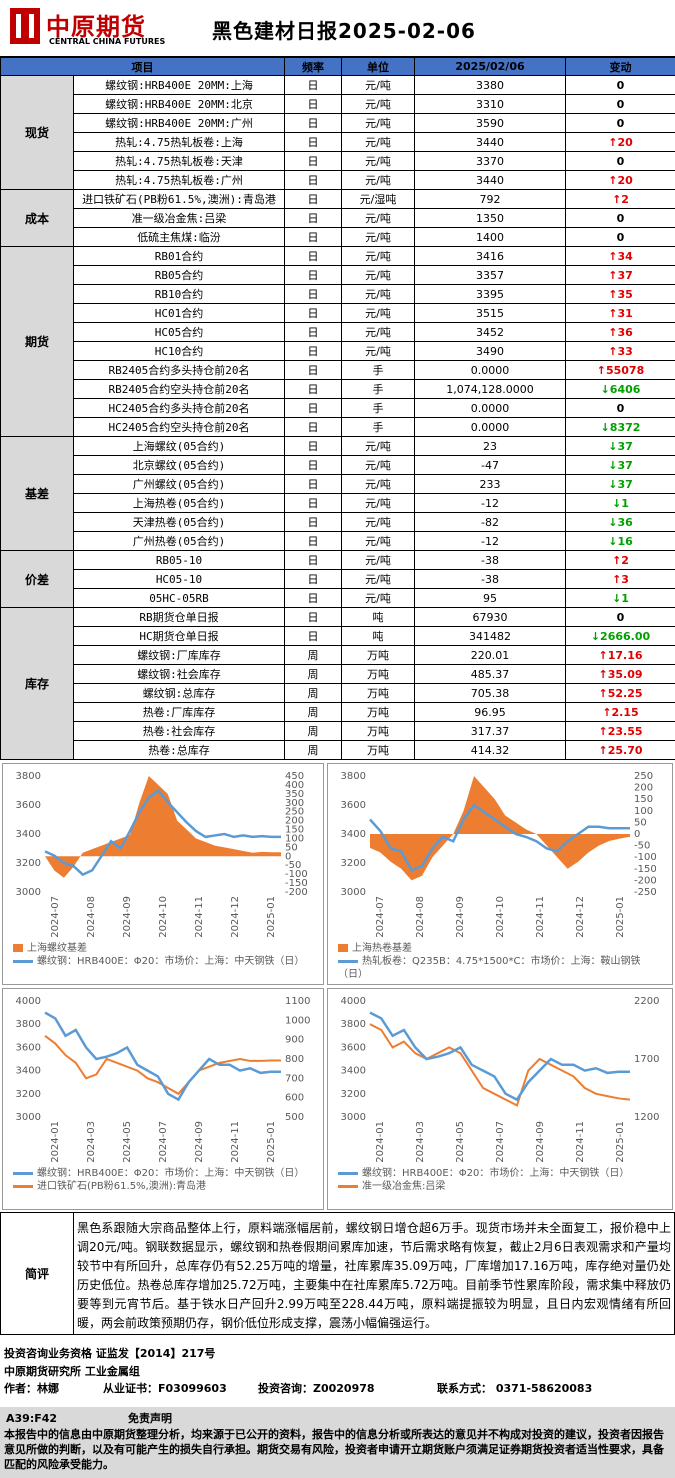 This screenshot has width=675, height=1478. I want to click on x-tick-label: 2024-11, so click(580, 1142).